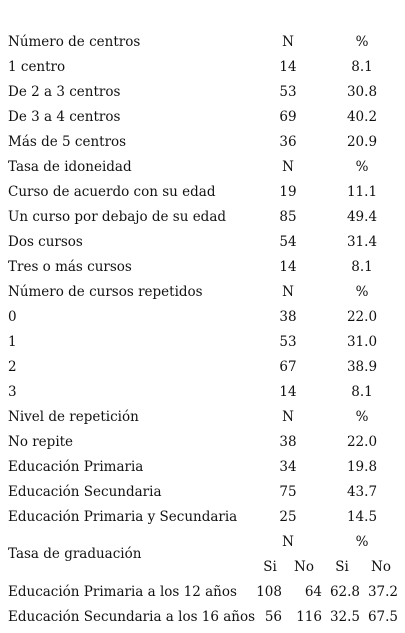  What do you see at coordinates (202, 317) in the screenshot?
I see `table-row: 0 38 22.0` at bounding box center [202, 317].